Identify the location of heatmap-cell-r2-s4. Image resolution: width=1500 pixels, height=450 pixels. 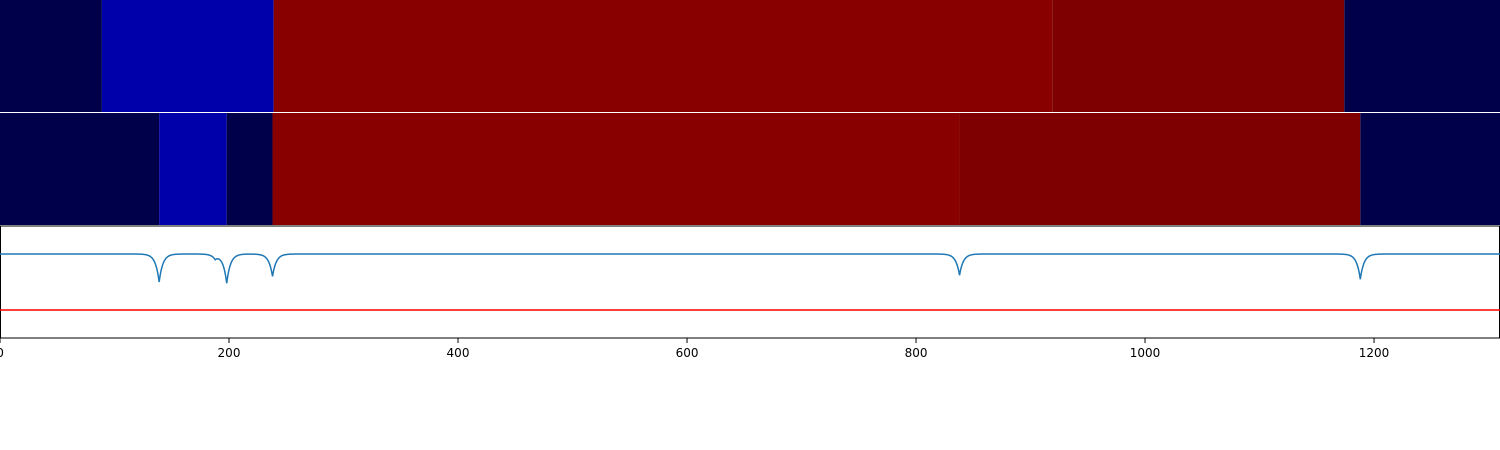
(616, 169).